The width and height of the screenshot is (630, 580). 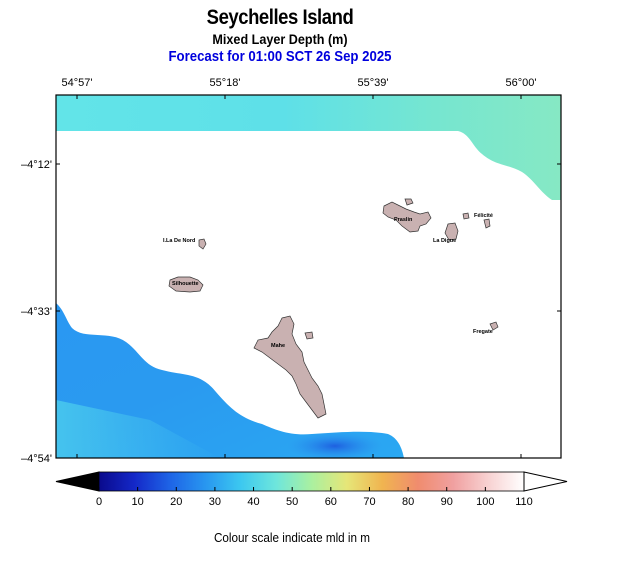 I want to click on island-north, so click(x=202, y=244).